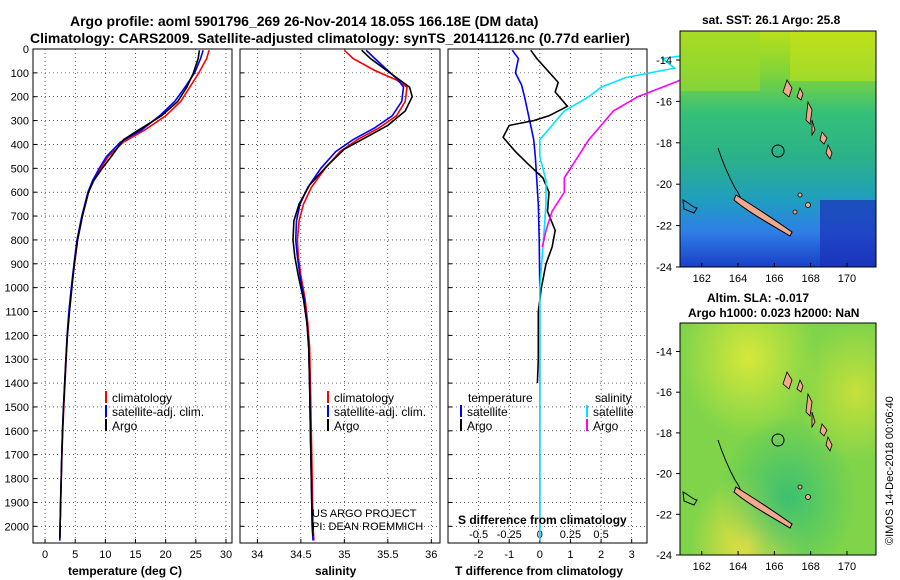 The image size is (900, 580). What do you see at coordinates (364, 514) in the screenshot?
I see `project-annotation: US ARGO PROJECT` at bounding box center [364, 514].